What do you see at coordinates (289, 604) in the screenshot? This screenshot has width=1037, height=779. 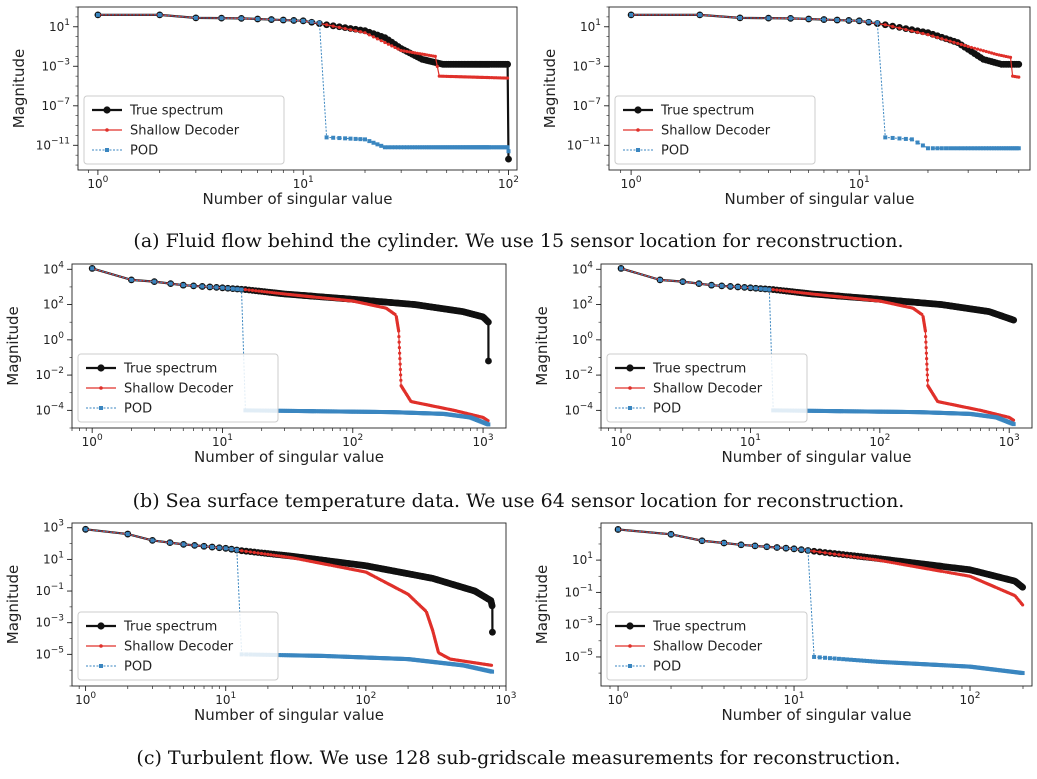 I see `plot-frame` at bounding box center [289, 604].